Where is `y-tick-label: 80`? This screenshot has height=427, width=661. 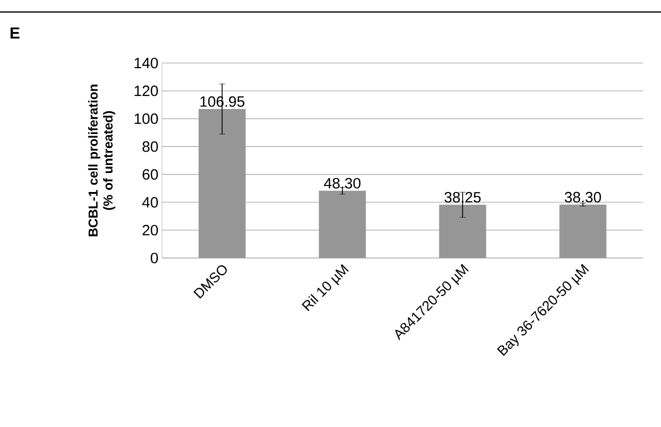
y-tick-label: 80 is located at coordinates (150, 146).